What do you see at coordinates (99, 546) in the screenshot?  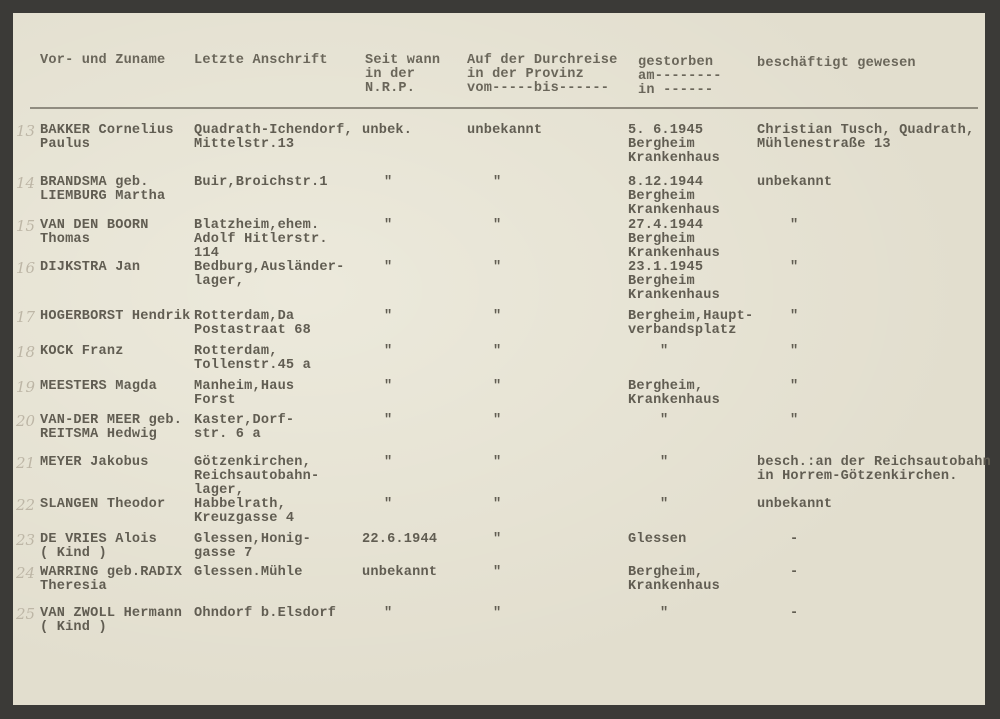 I see `cell-name: DE VRIES Alois ( Kind )` at bounding box center [99, 546].